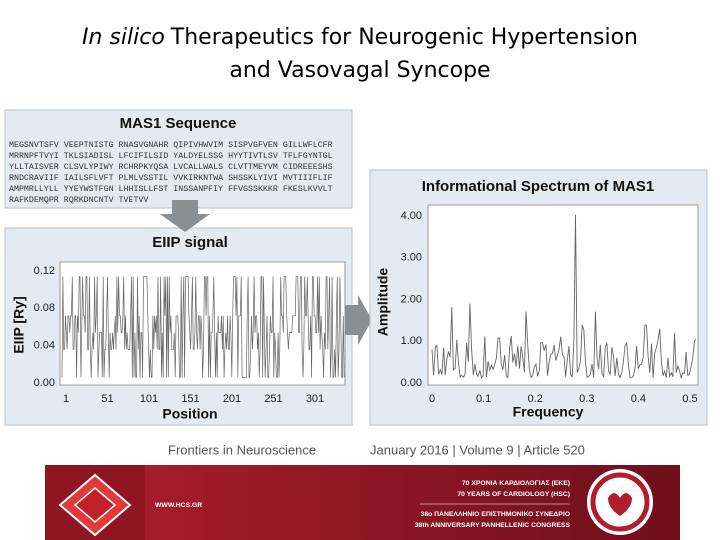  What do you see at coordinates (123, 37) in the screenshot?
I see `title-italic: In silico` at bounding box center [123, 37].